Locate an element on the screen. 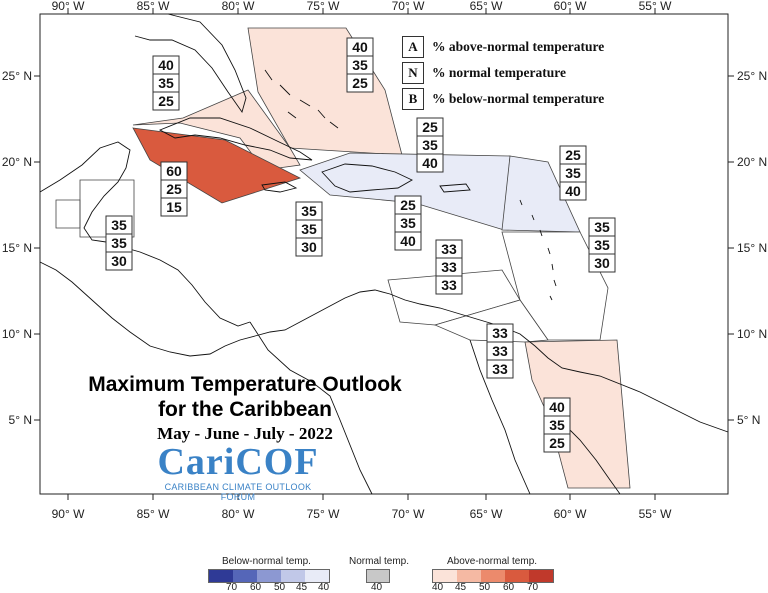 The width and height of the screenshot is (768, 593). logo-subtitle: CARIBBEAN CLIMATE OUTLOOK FORUM is located at coordinates (238, 492).